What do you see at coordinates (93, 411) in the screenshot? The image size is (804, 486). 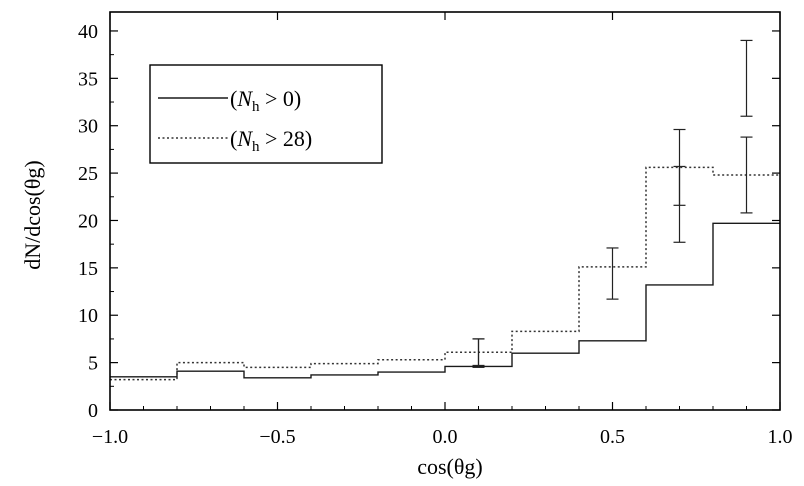 I see `y-tick-label: 0` at bounding box center [93, 411].